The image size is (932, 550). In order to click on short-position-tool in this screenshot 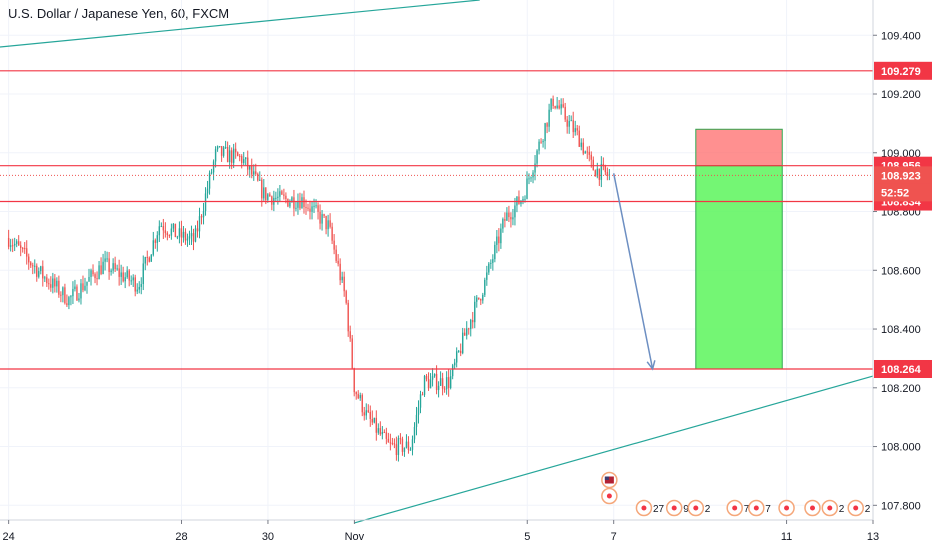, I will do `click(739, 249)`.